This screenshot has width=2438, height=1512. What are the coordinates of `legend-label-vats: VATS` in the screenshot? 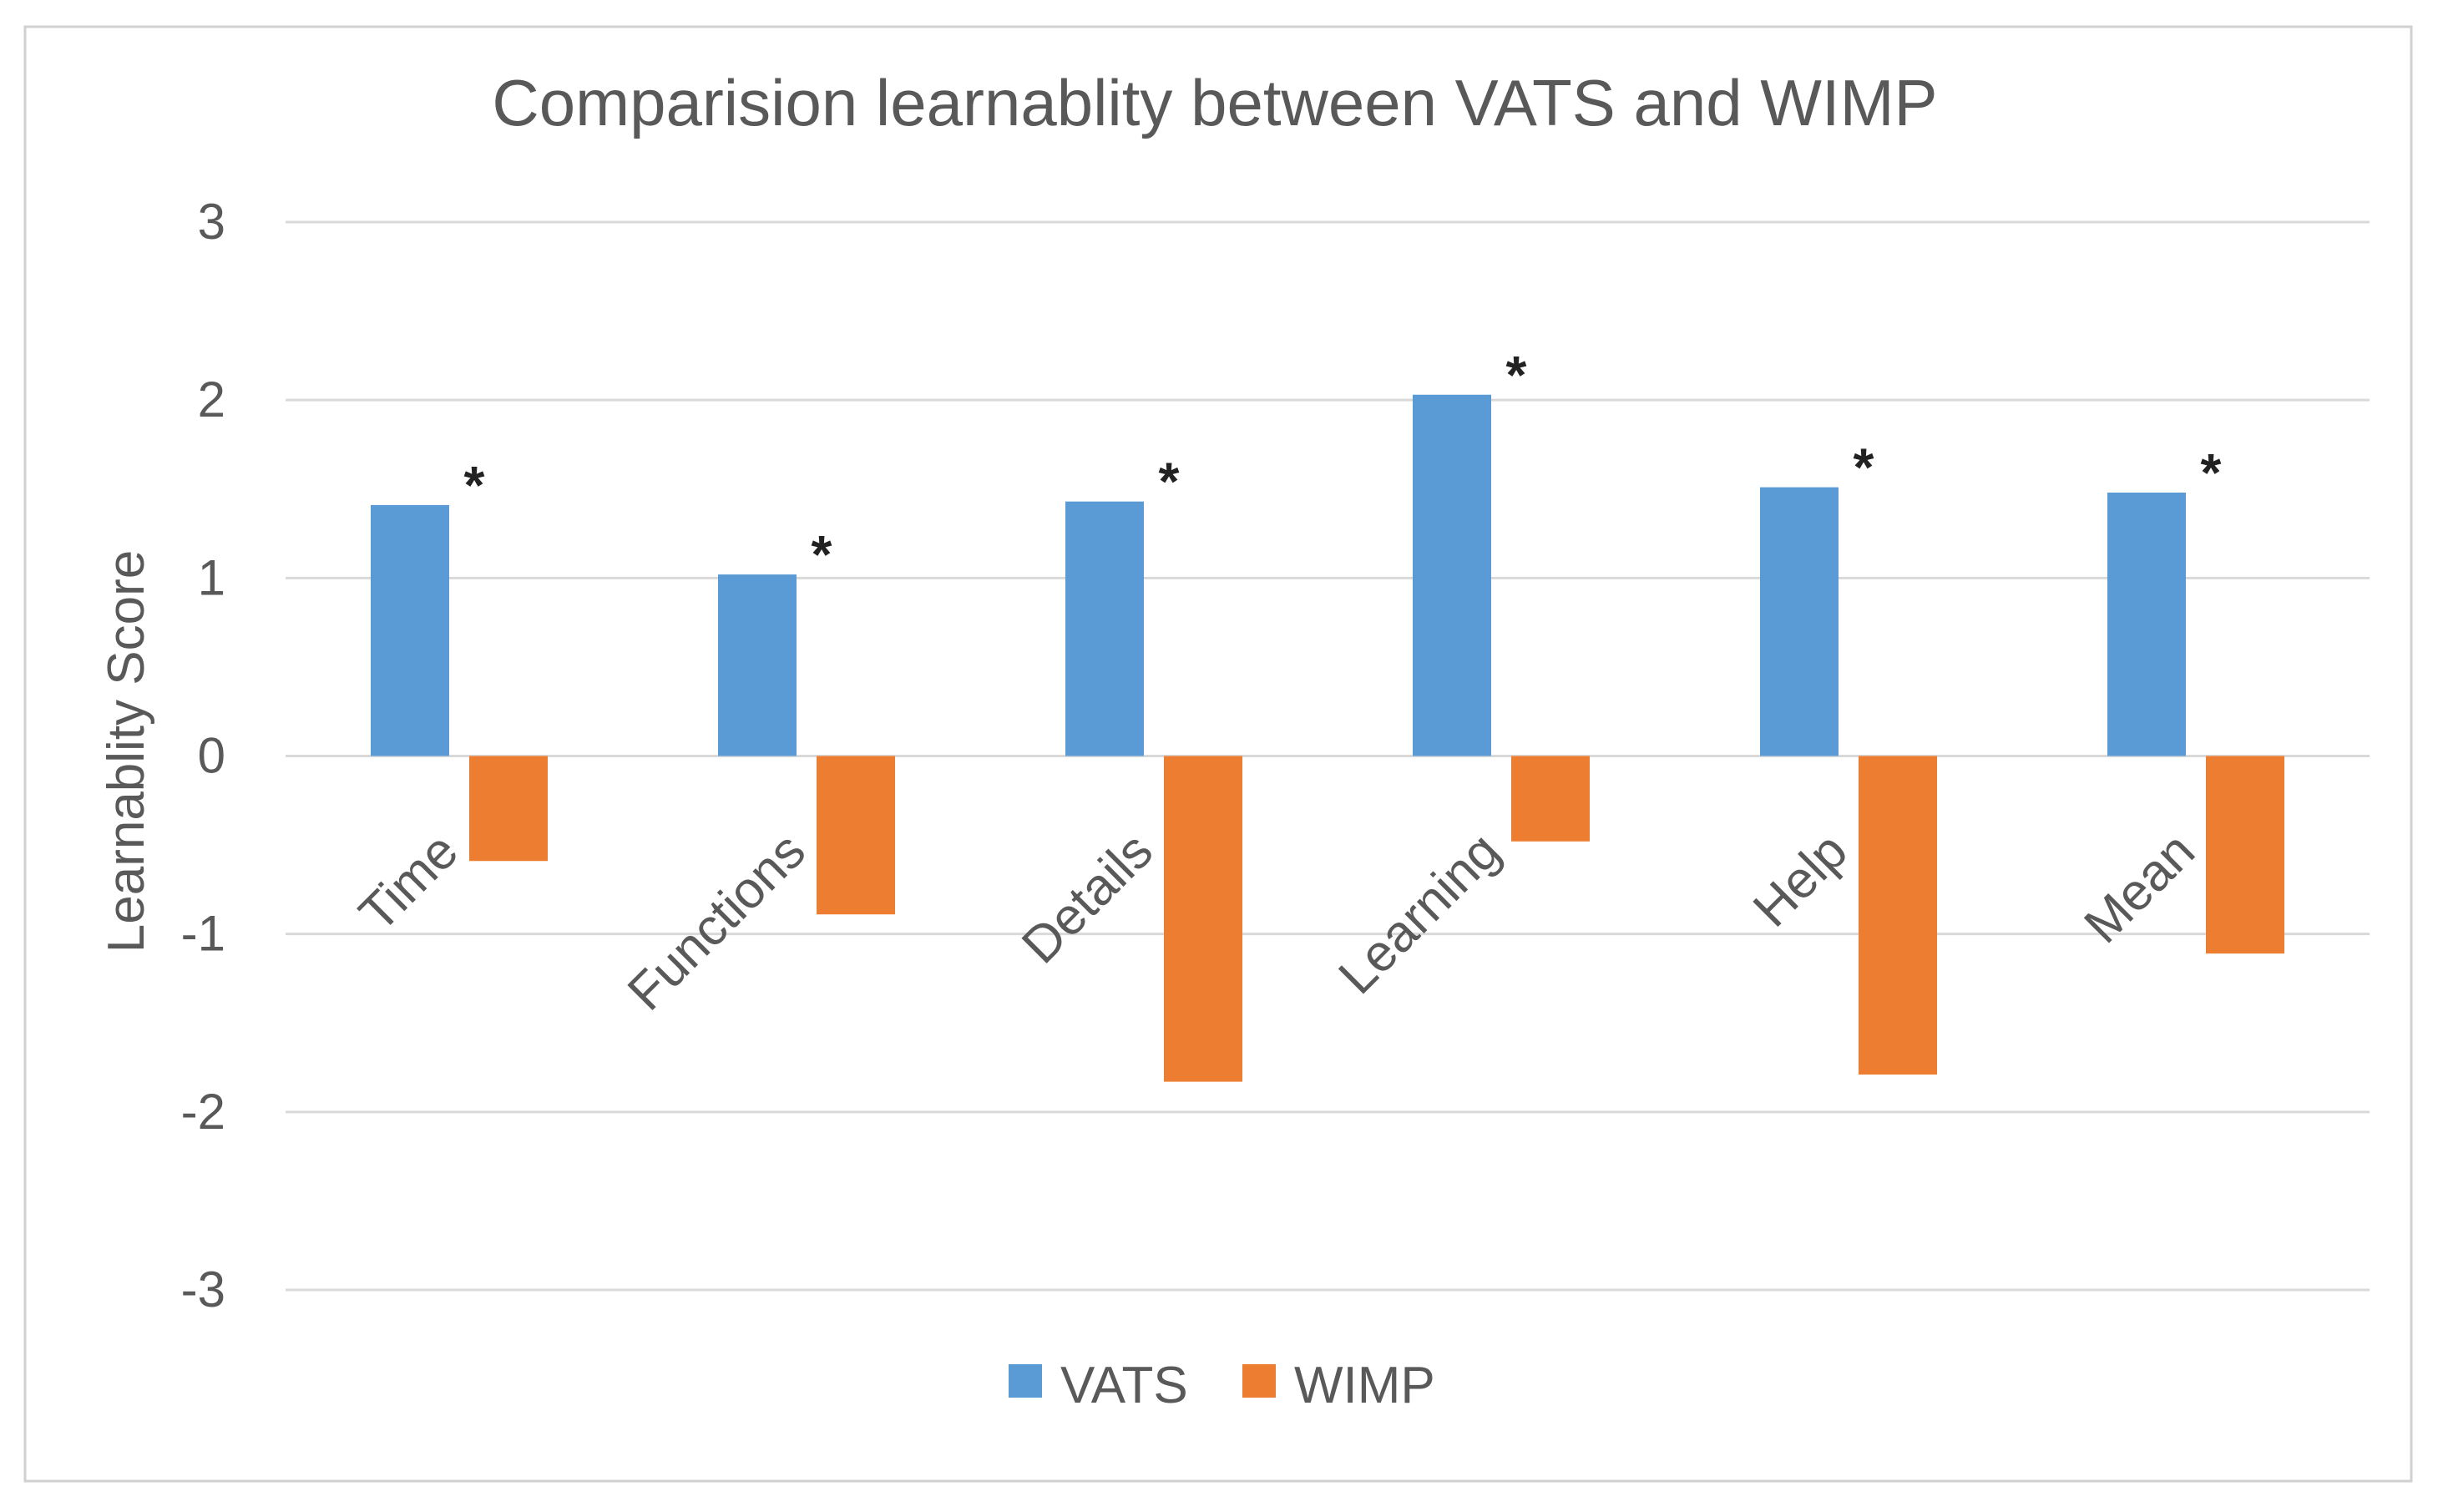 It's located at (1124, 1385).